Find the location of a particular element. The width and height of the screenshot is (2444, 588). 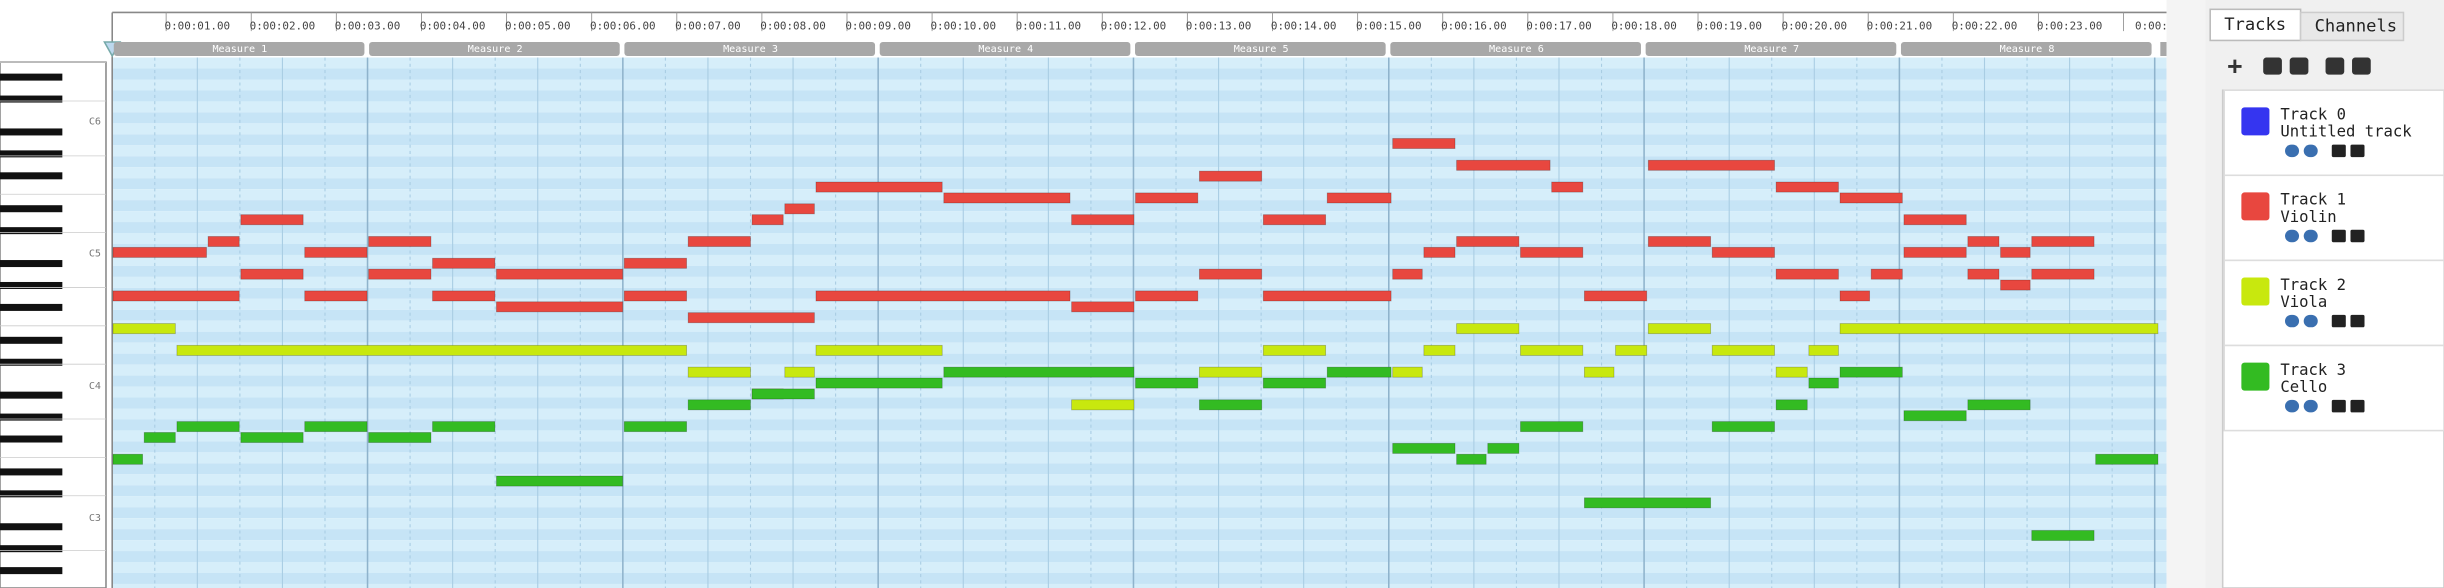

add-track-button: + is located at coordinates (2234, 65).